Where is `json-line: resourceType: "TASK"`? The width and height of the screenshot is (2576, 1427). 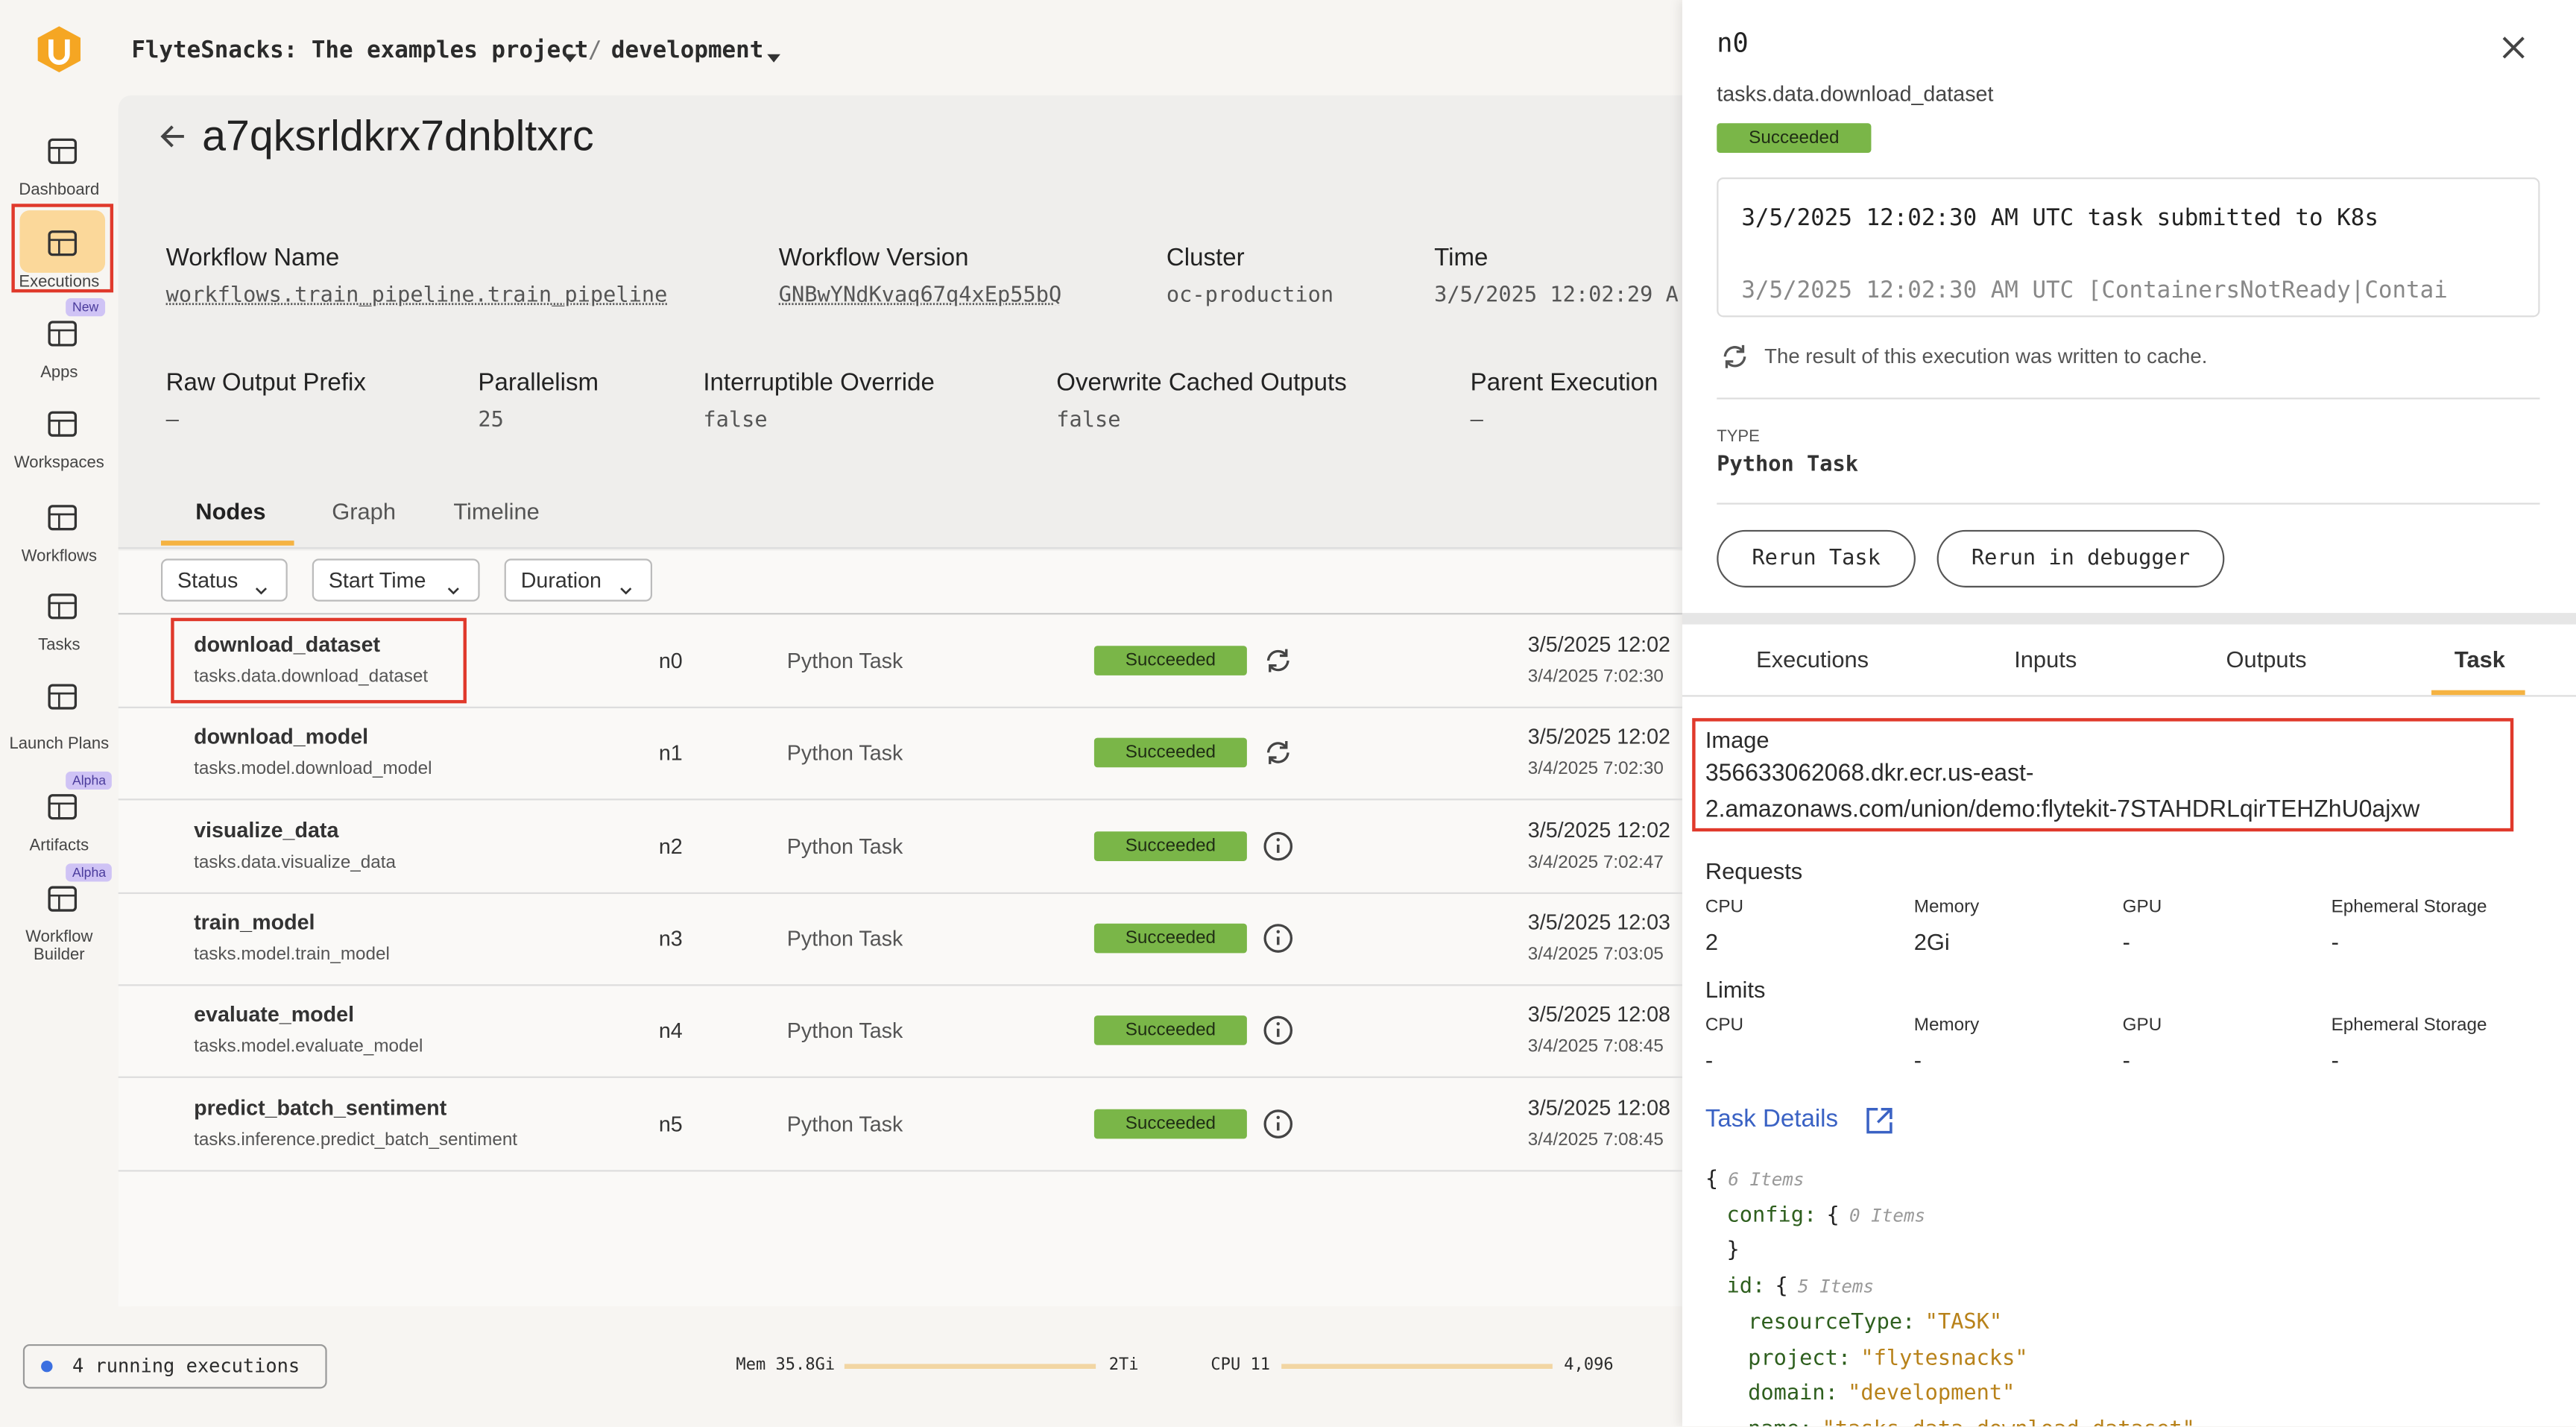 json-line: resourceType: "TASK" is located at coordinates (1875, 1322).